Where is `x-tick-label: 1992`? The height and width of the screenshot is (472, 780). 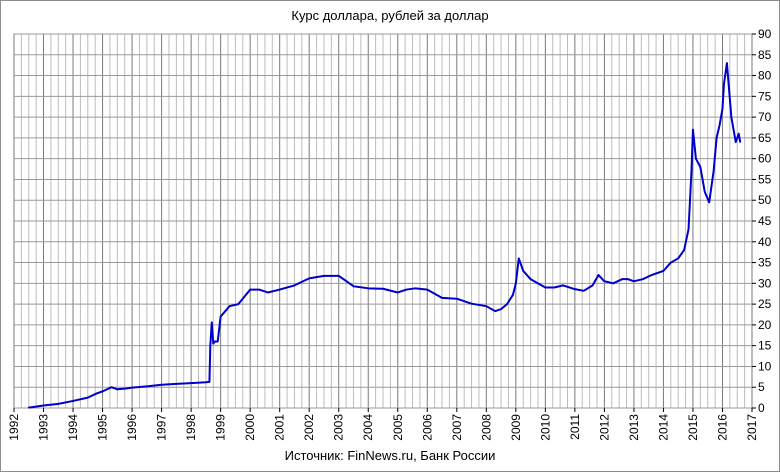 x-tick-label: 1992 is located at coordinates (14, 427).